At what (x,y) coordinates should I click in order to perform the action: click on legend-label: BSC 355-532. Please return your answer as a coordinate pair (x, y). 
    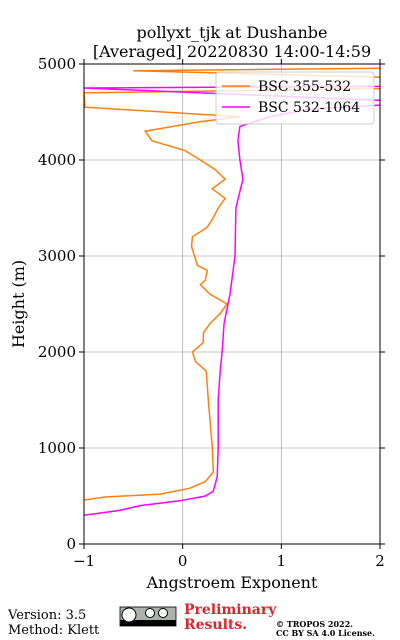
    Looking at the image, I should click on (304, 87).